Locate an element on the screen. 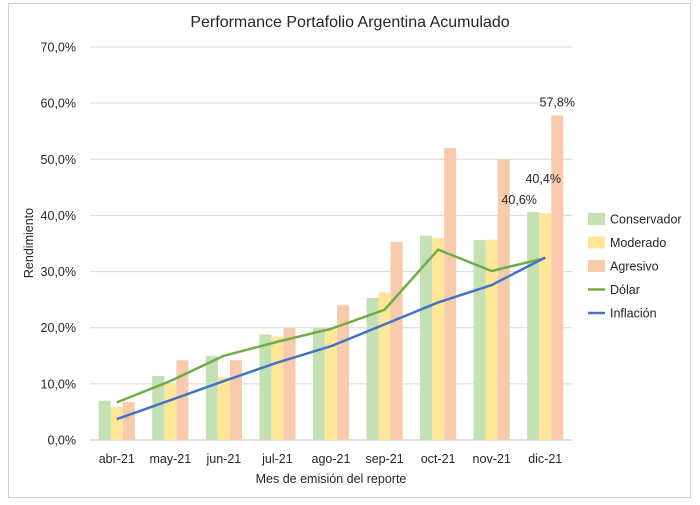 The width and height of the screenshot is (700, 505). legend-label-agresivo: Agresivo is located at coordinates (634, 267).